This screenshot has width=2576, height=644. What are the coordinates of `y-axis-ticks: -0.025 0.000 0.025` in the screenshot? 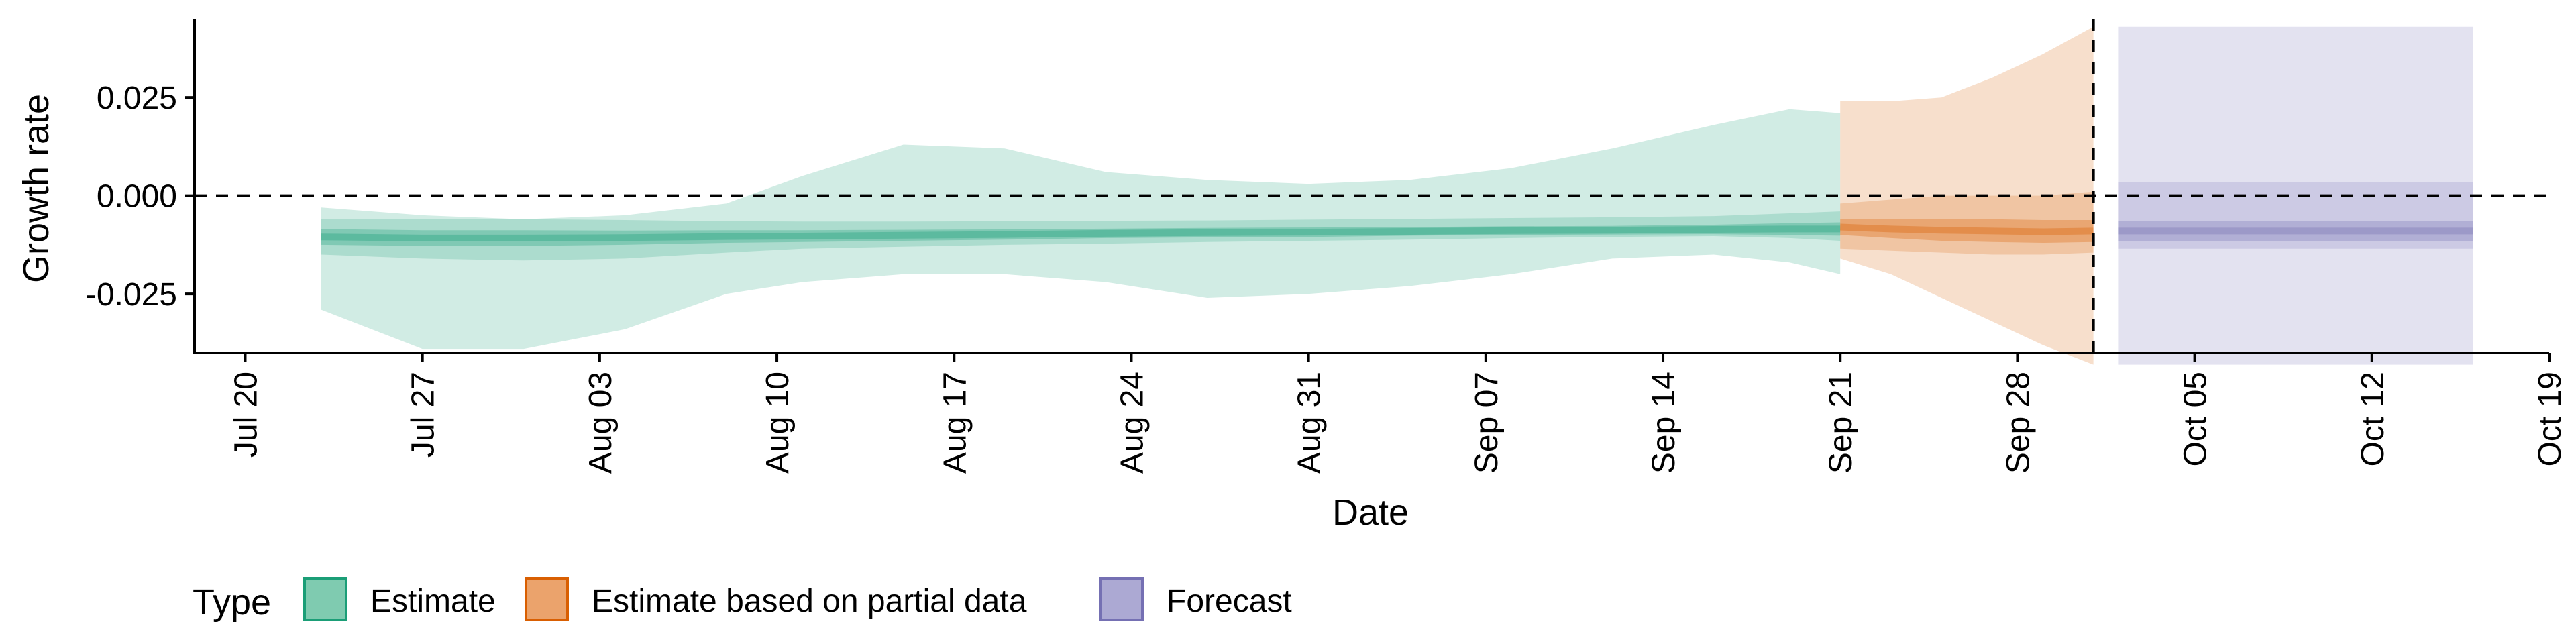 It's located at (140, 196).